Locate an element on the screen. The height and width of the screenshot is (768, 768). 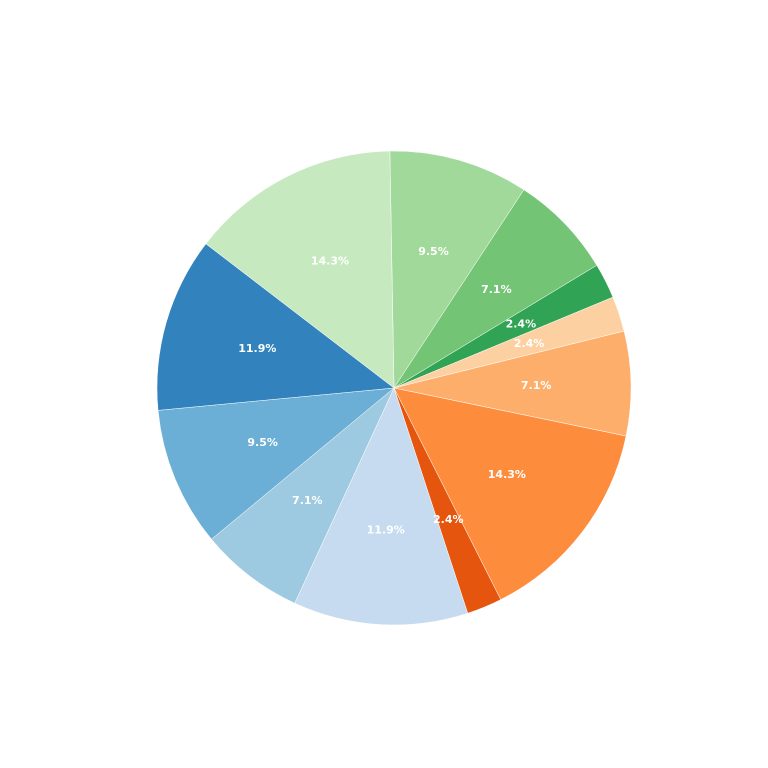
slice-label-7: 2.4% is located at coordinates (448, 519).